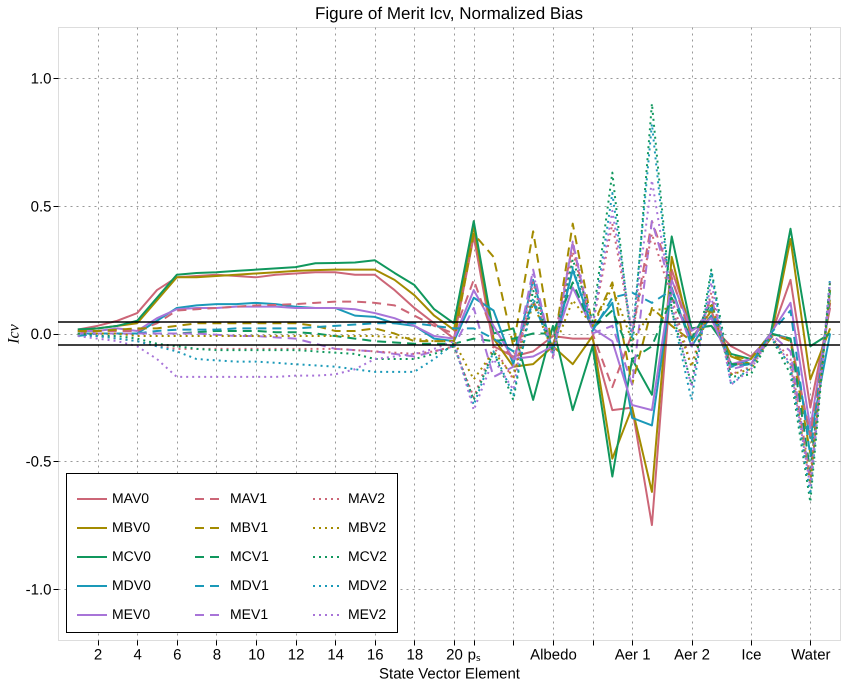 This screenshot has height=686, width=843. Describe the element at coordinates (368, 556) in the screenshot. I see `legend-label: MCV2` at that location.